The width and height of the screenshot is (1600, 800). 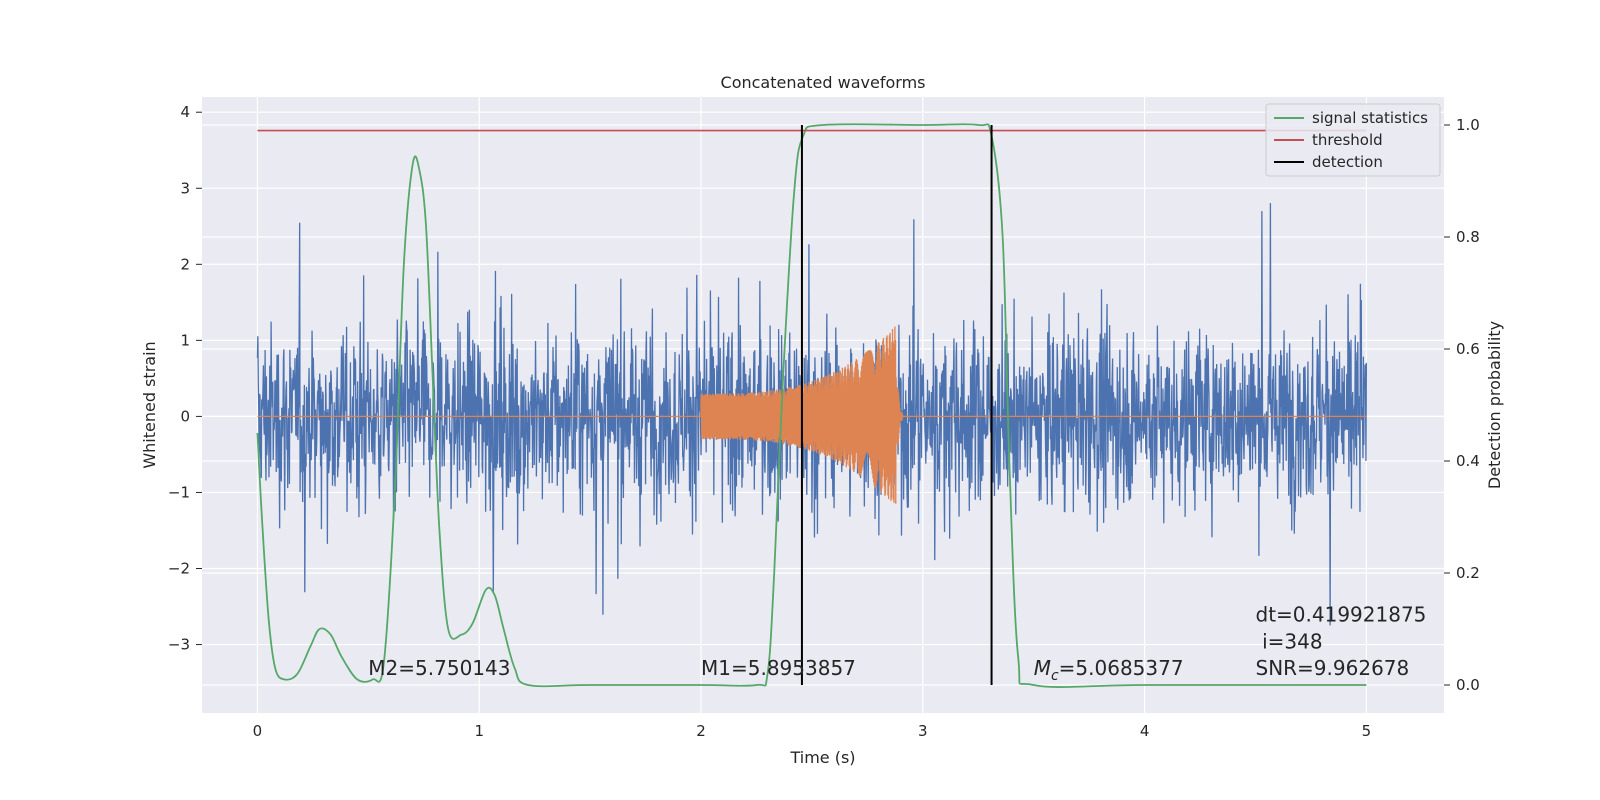 What do you see at coordinates (1145, 731) in the screenshot?
I see `x-tick-label: 4` at bounding box center [1145, 731].